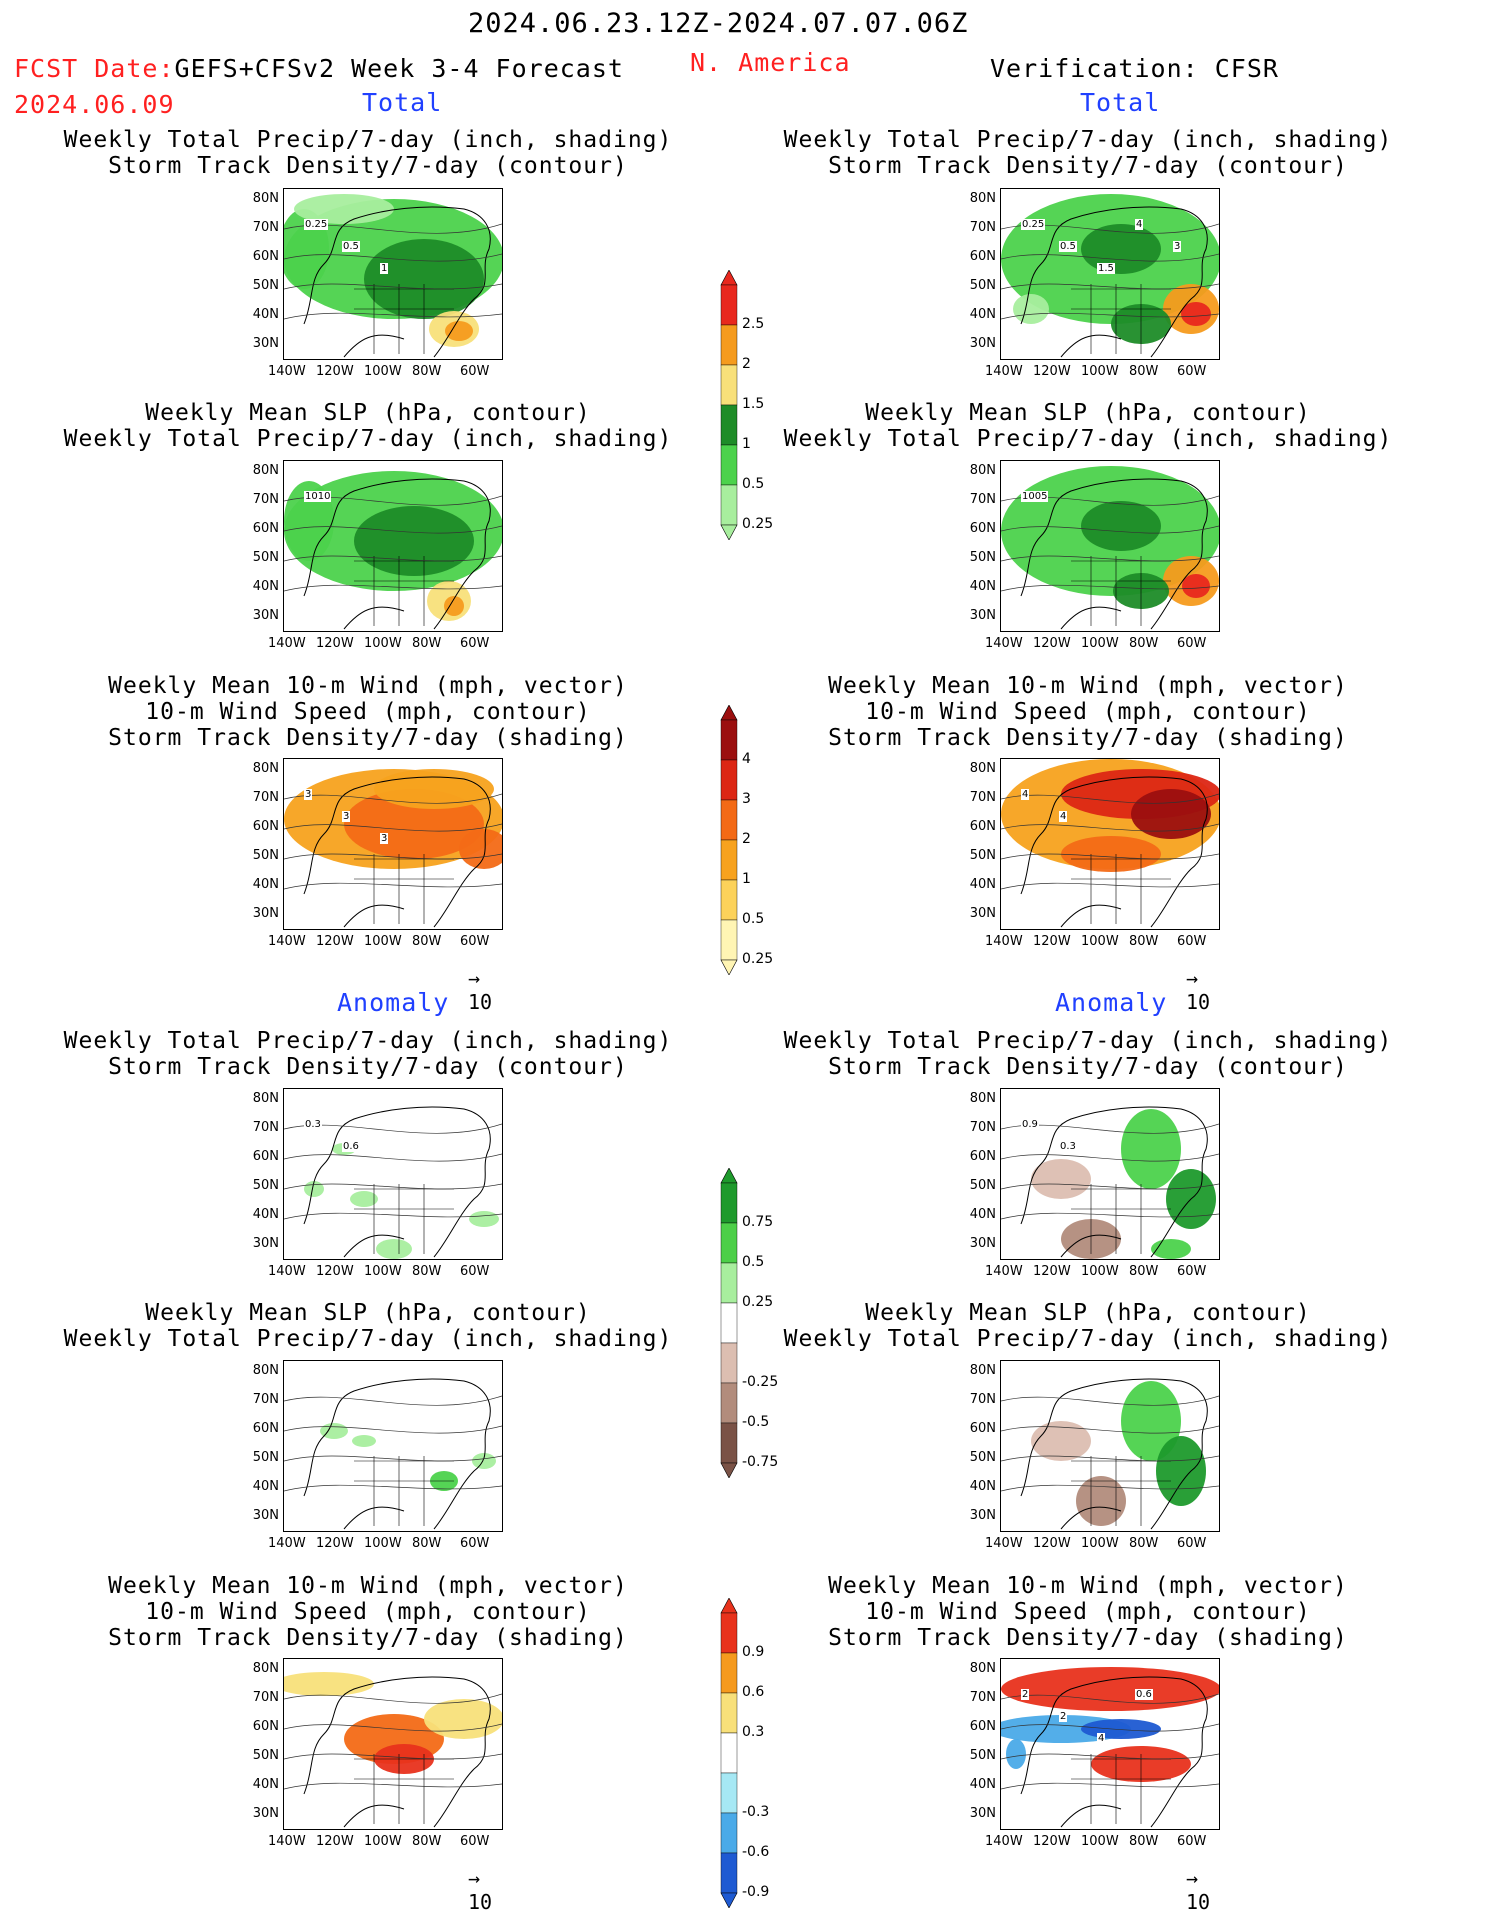 The image size is (1487, 1925). I want to click on colorbar-label: 0.25, so click(758, 959).